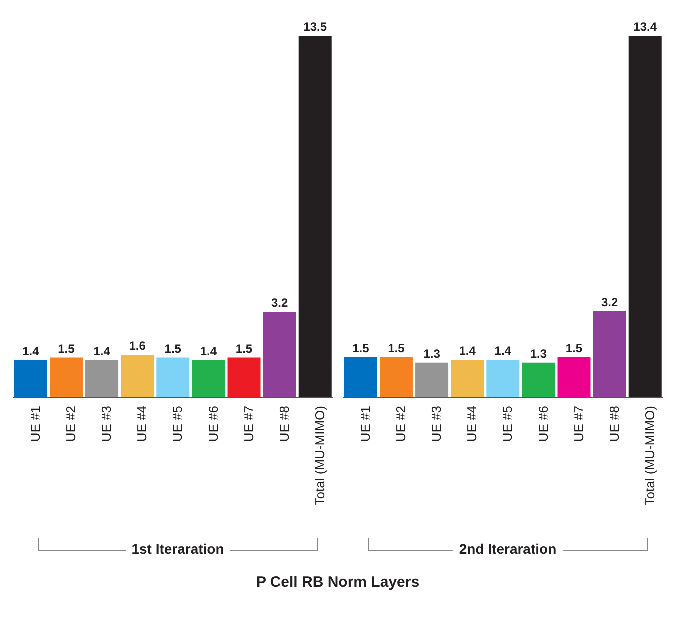 The width and height of the screenshot is (676, 621). What do you see at coordinates (137, 346) in the screenshot?
I see `data-label: 1.6` at bounding box center [137, 346].